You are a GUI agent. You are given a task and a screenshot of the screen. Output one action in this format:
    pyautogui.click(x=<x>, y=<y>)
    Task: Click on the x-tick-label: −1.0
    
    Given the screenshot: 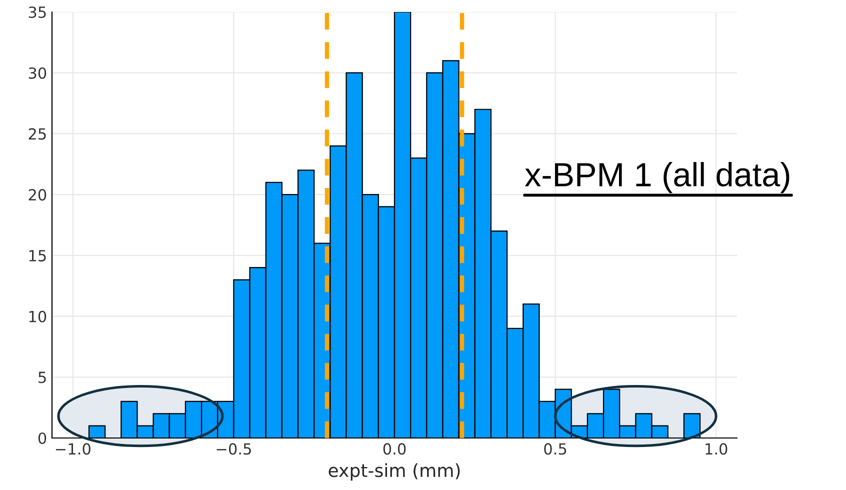 What is the action you would take?
    pyautogui.click(x=73, y=449)
    